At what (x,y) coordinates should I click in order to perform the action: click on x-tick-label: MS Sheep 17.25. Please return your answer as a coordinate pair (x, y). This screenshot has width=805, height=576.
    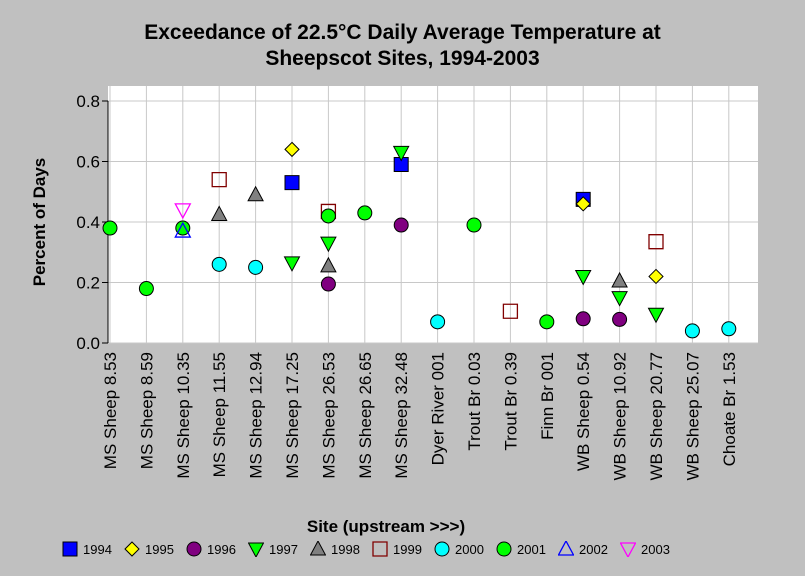
    Looking at the image, I should click on (292, 415).